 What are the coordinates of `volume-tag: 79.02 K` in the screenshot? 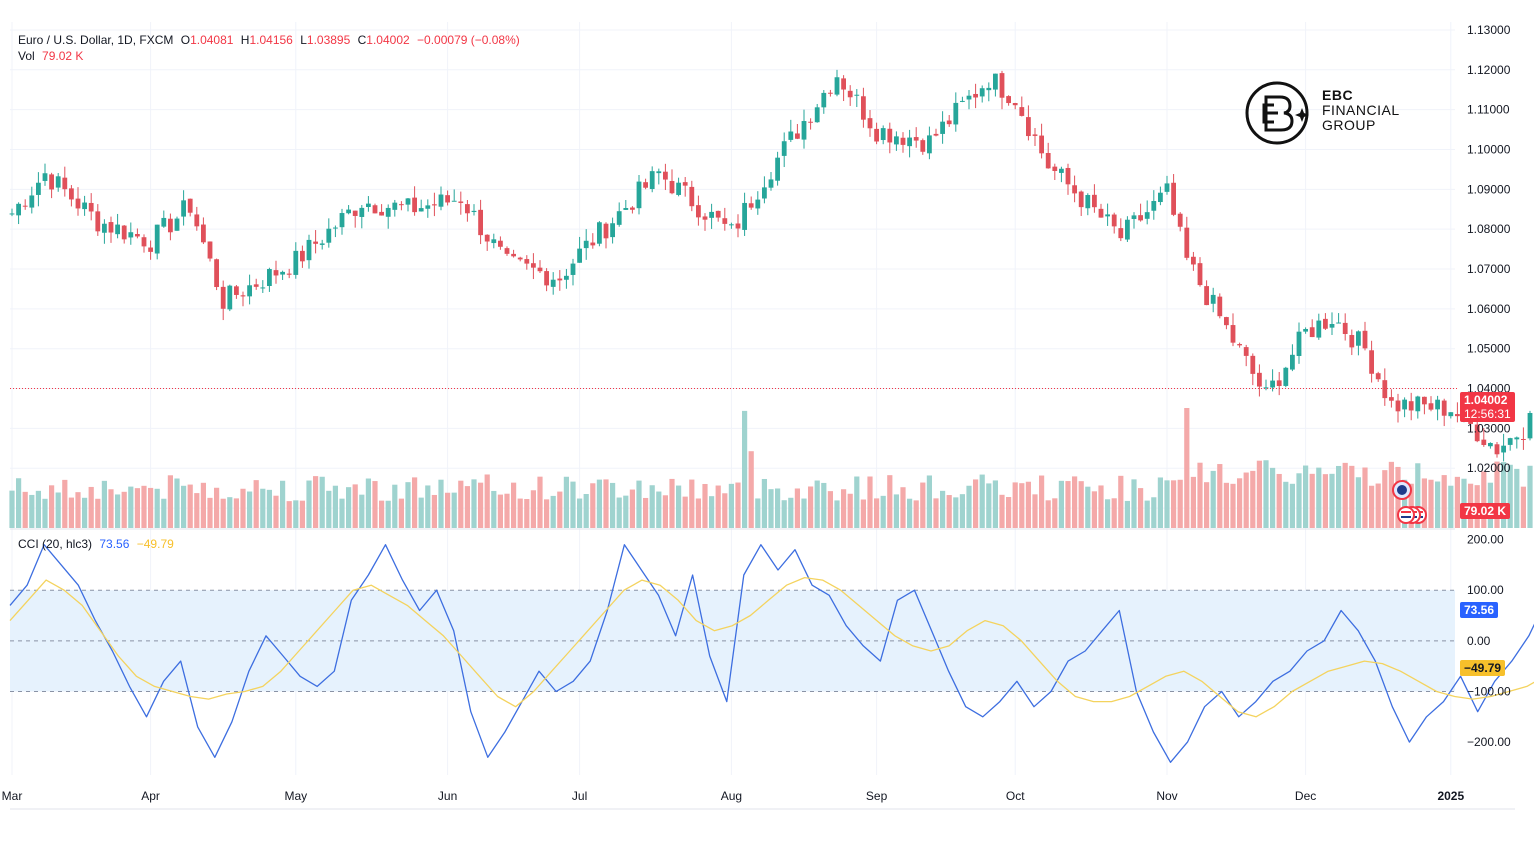 It's located at (1485, 511).